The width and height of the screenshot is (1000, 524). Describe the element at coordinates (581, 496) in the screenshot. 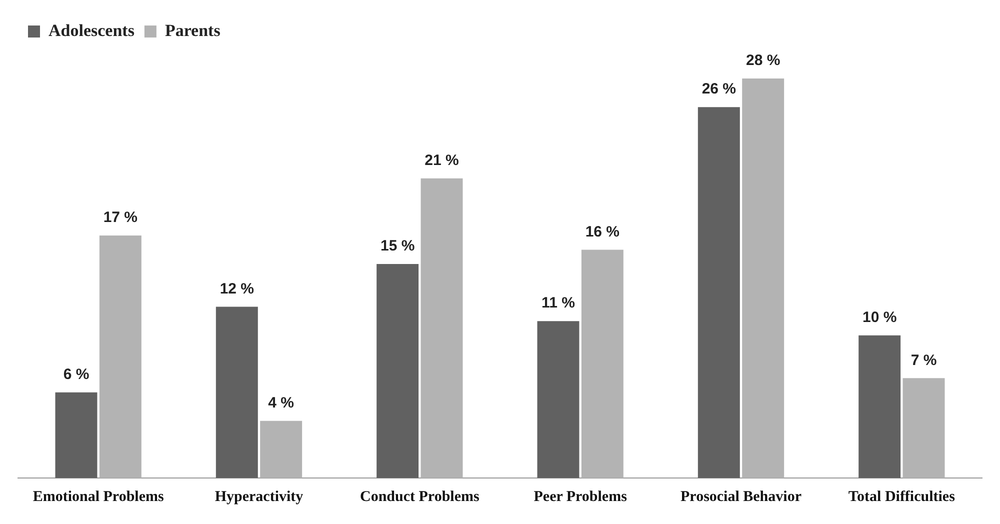

I see `x-tick-label: Peer Problems` at that location.